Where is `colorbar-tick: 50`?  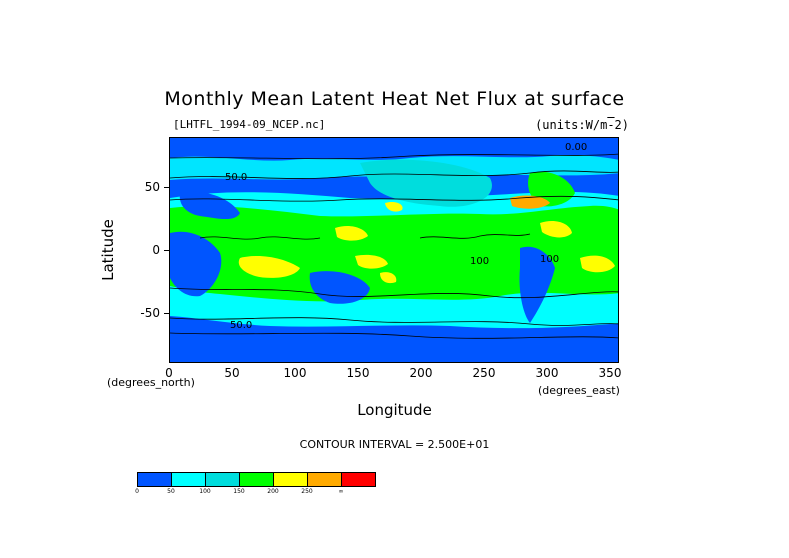
colorbar-tick: 50 is located at coordinates (171, 491).